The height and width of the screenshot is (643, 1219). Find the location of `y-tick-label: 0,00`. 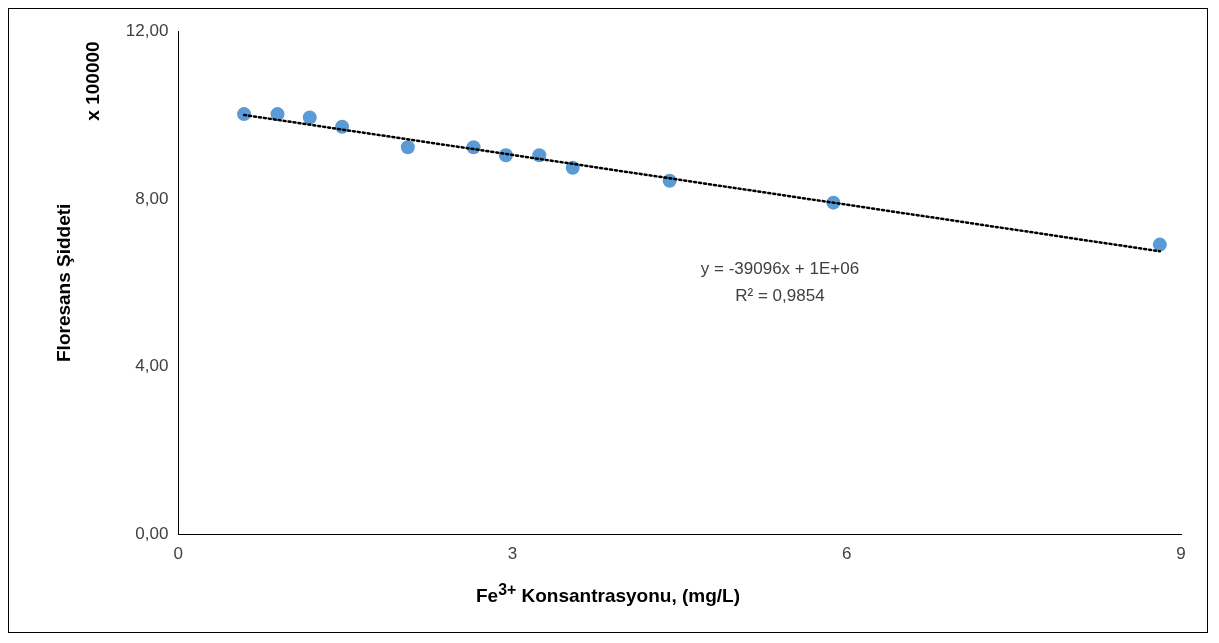

y-tick-label: 0,00 is located at coordinates (152, 534).